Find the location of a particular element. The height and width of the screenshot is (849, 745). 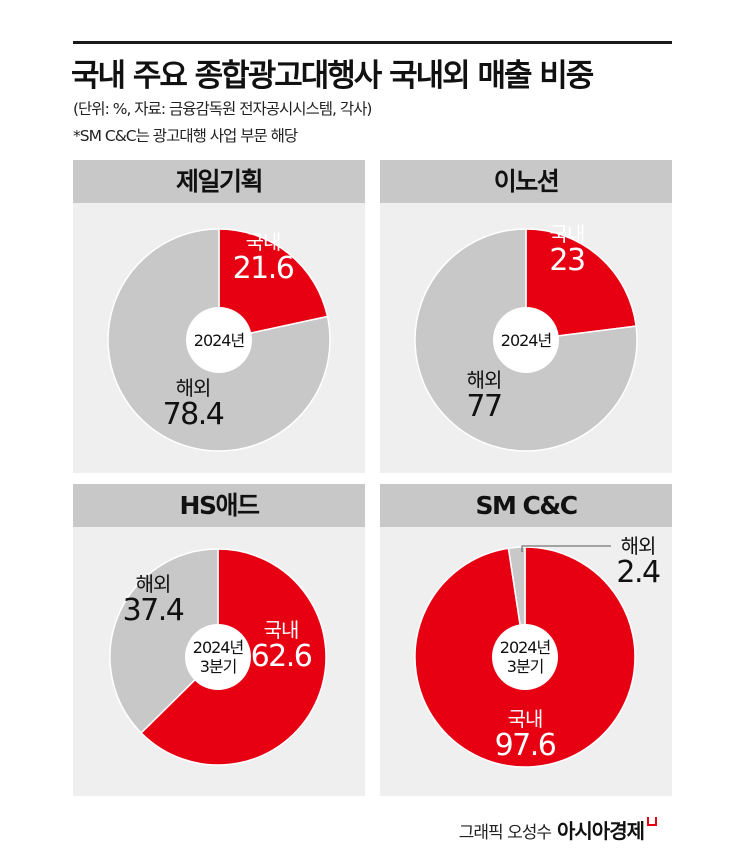

footer-credit: 그래픽 오성수 아시아경제 is located at coordinates (558, 829).